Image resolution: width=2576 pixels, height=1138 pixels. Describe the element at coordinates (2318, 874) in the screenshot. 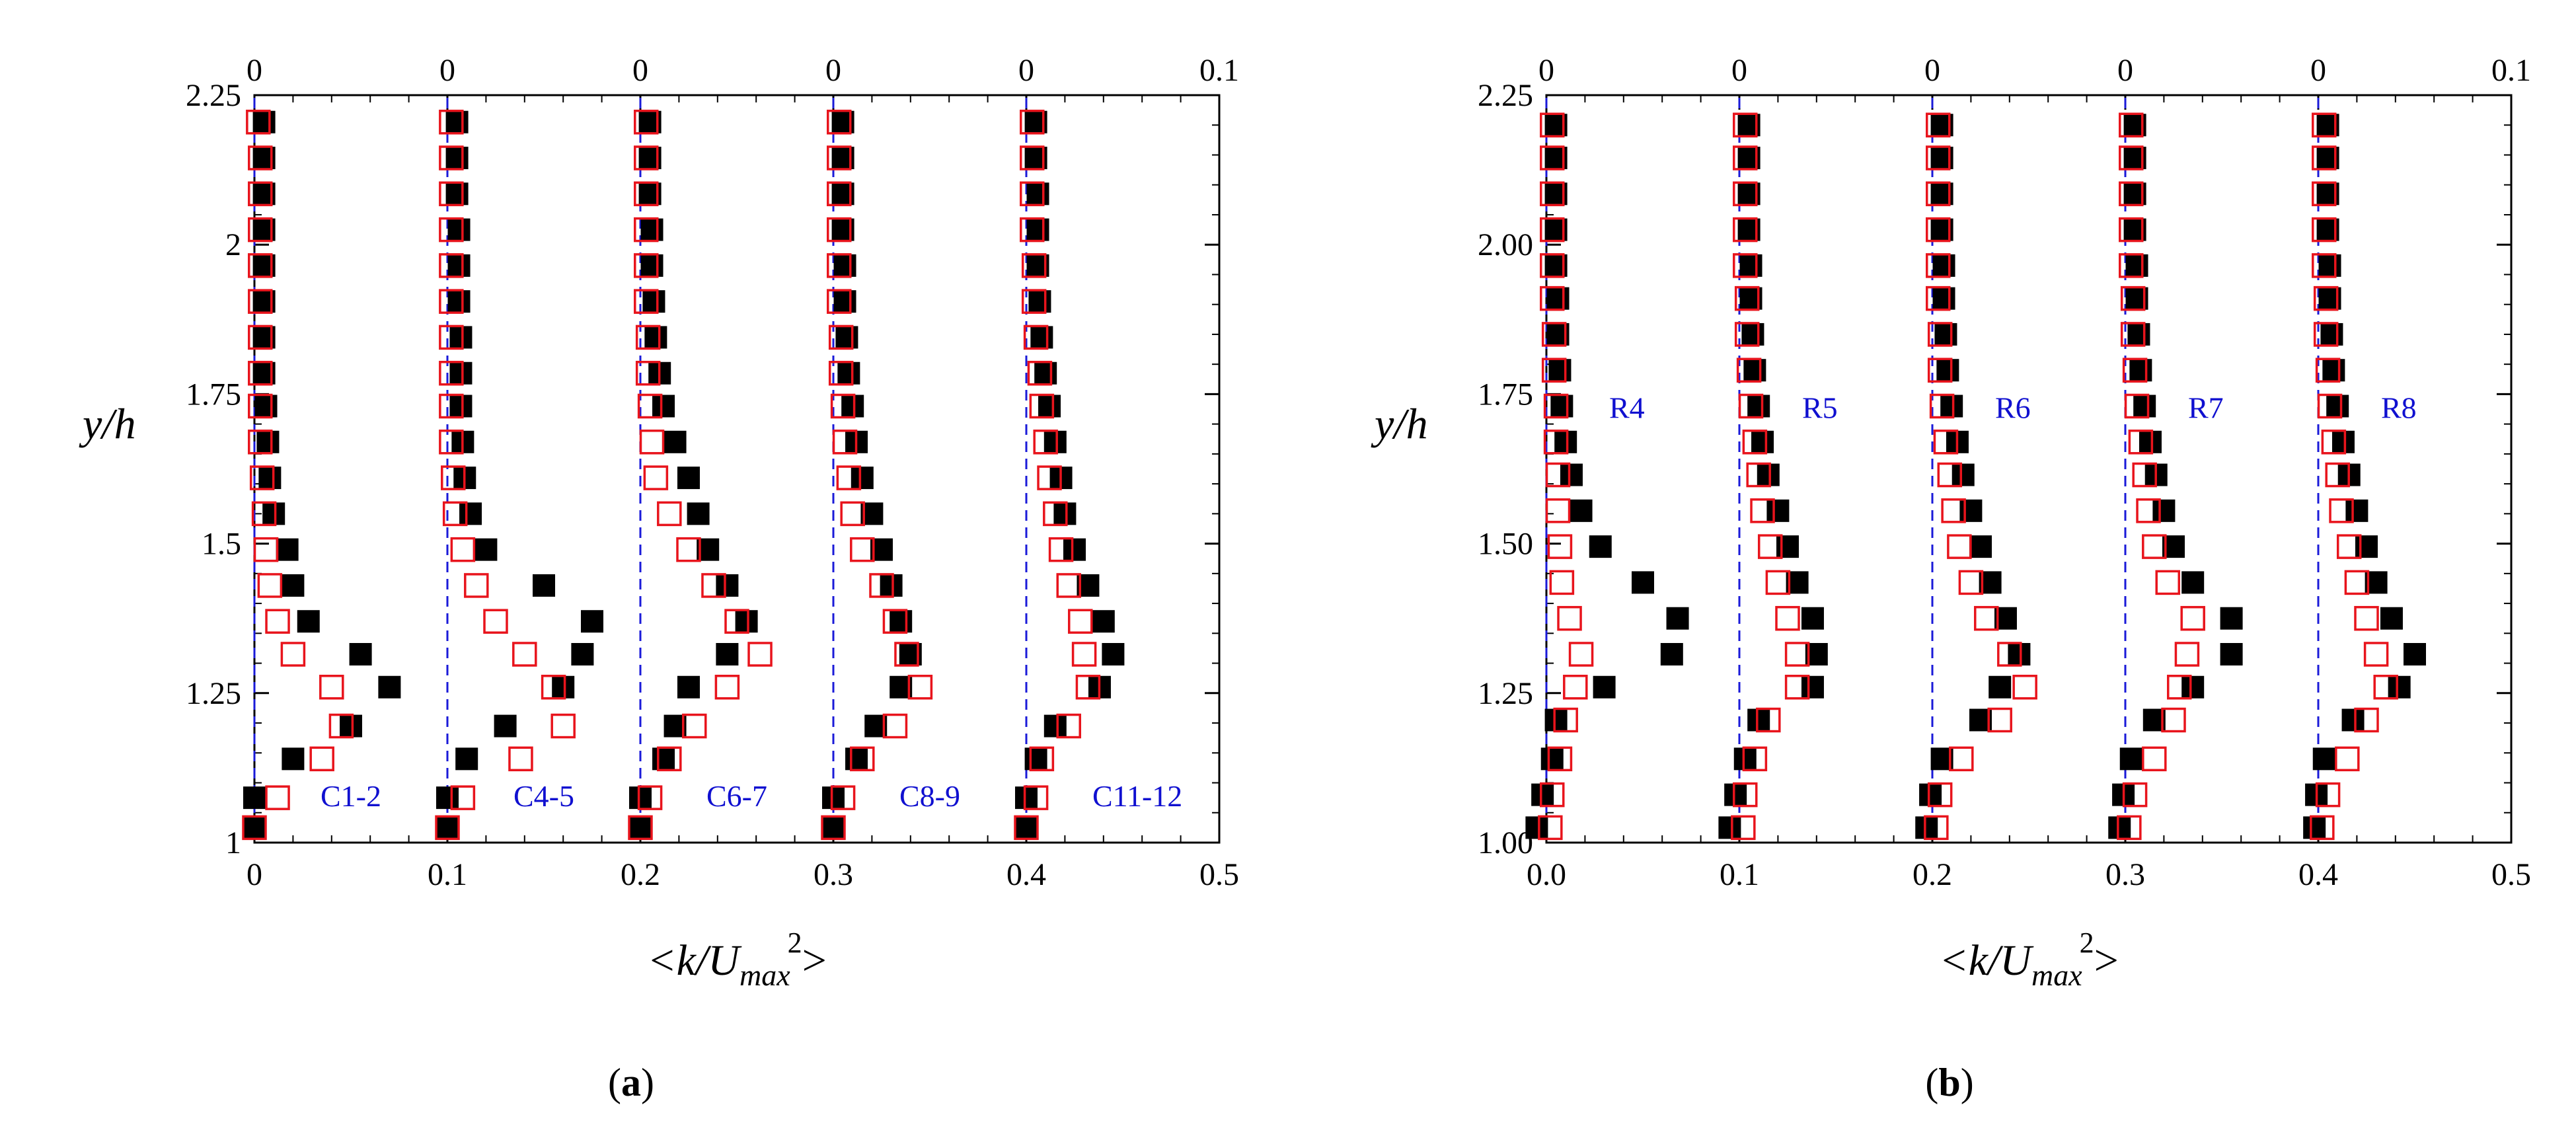

I see `x-tick-label: 0.4` at that location.